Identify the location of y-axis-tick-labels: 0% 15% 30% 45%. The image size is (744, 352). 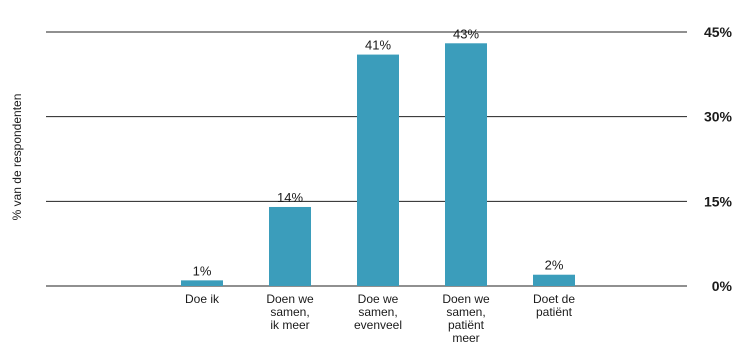
(718, 159).